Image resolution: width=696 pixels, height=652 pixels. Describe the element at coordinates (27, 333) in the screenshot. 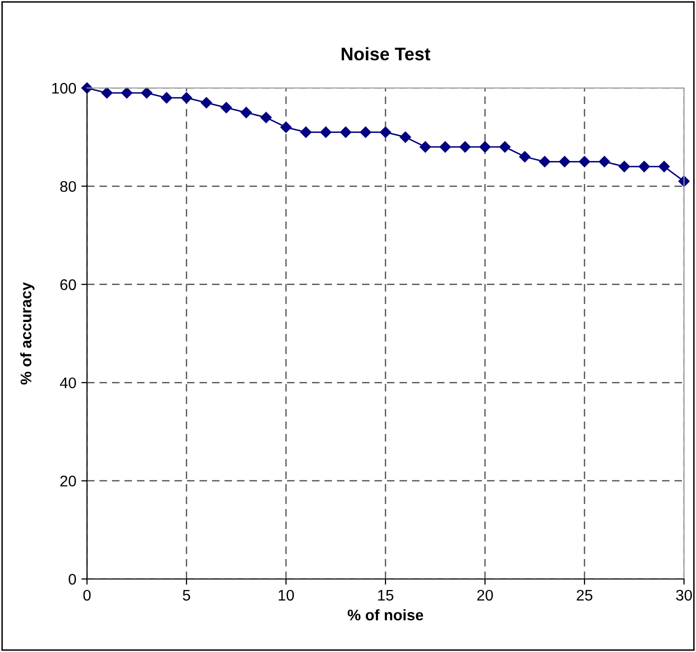

I see `y-axis-title: % of accuracy` at that location.